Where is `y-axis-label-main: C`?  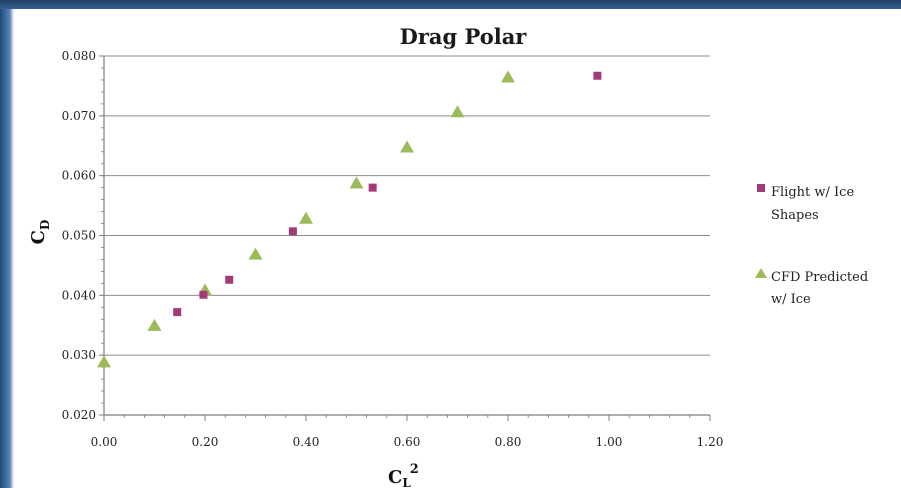
y-axis-label-main: C is located at coordinates (38, 237).